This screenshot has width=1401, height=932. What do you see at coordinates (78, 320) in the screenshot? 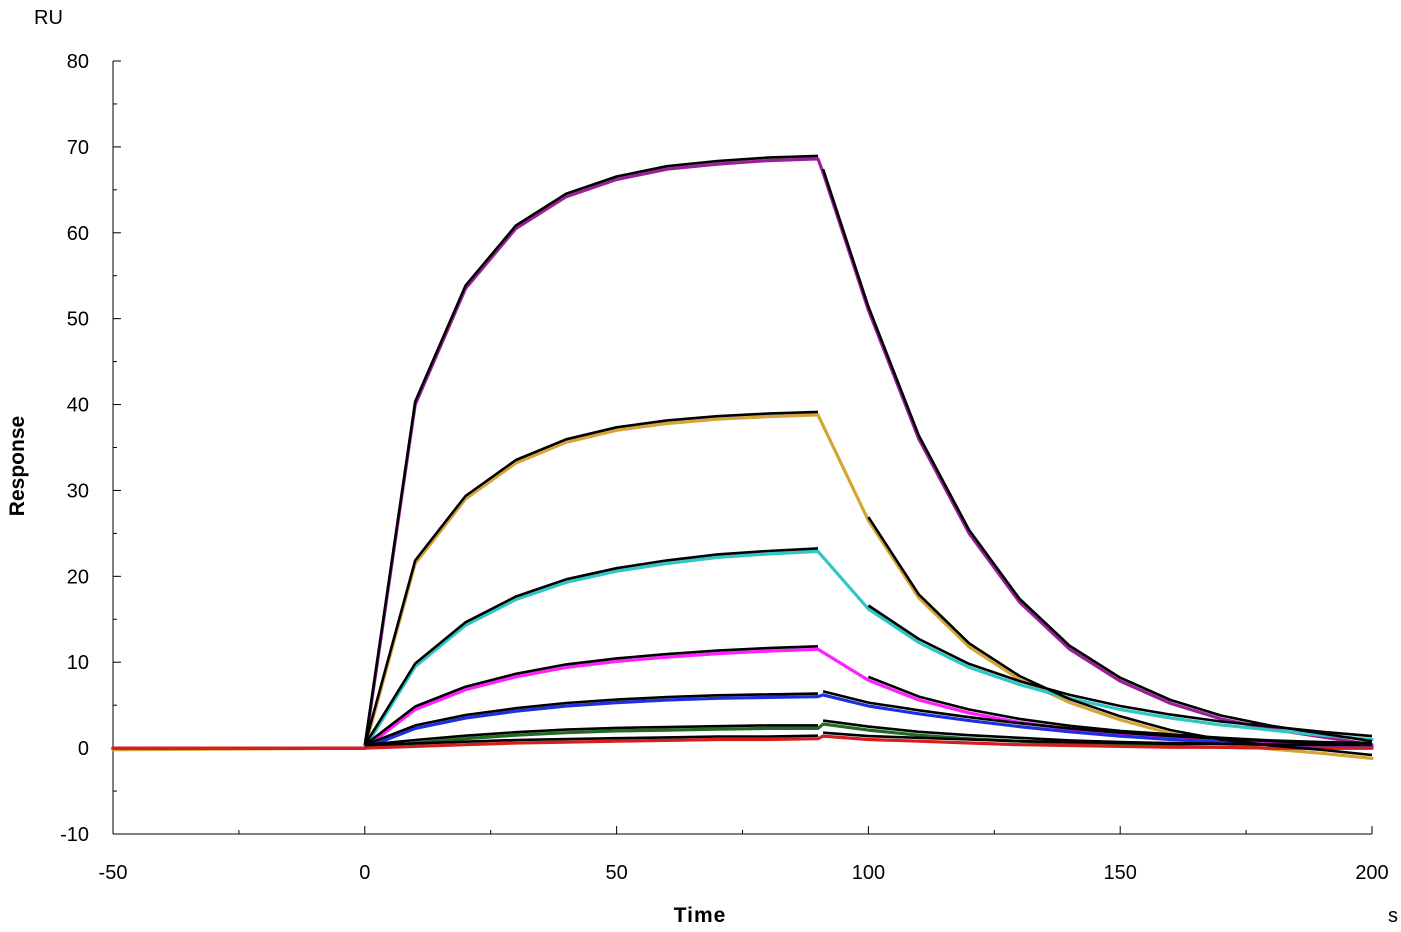
I see `y-tick-label: 50` at bounding box center [78, 320].